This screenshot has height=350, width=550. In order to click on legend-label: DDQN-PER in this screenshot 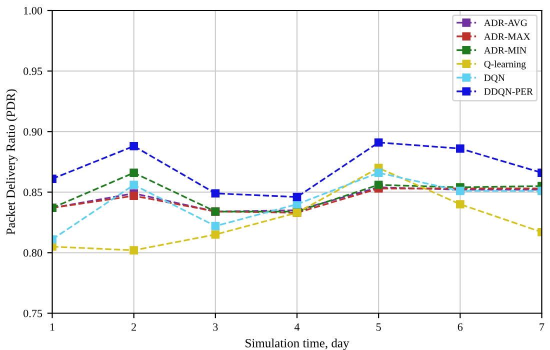, I will do `click(508, 92)`.